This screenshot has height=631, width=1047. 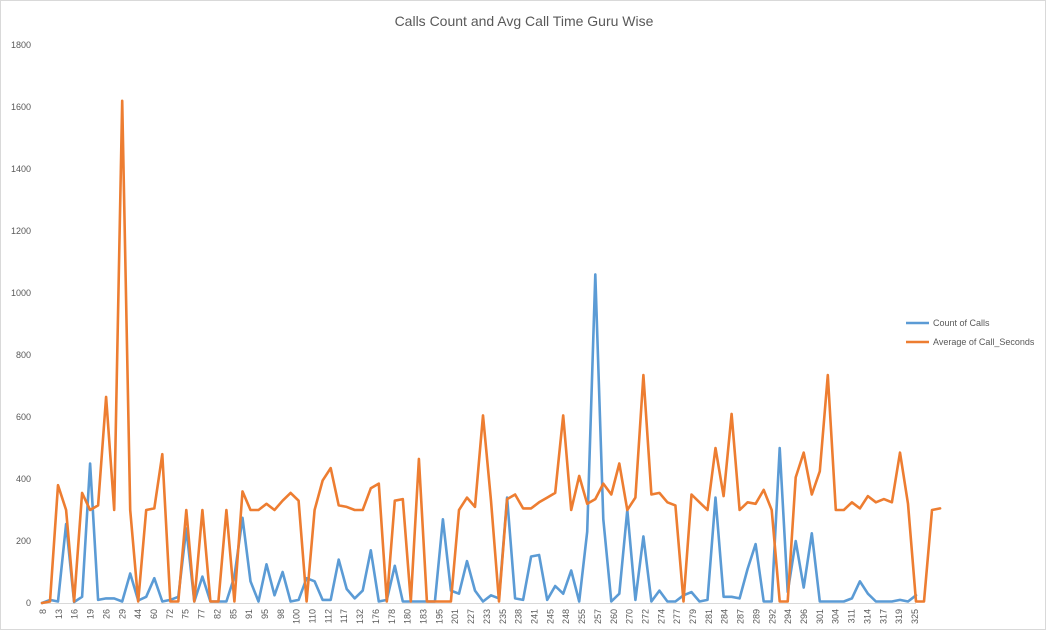 I want to click on x-tick-label: 235, so click(x=503, y=616).